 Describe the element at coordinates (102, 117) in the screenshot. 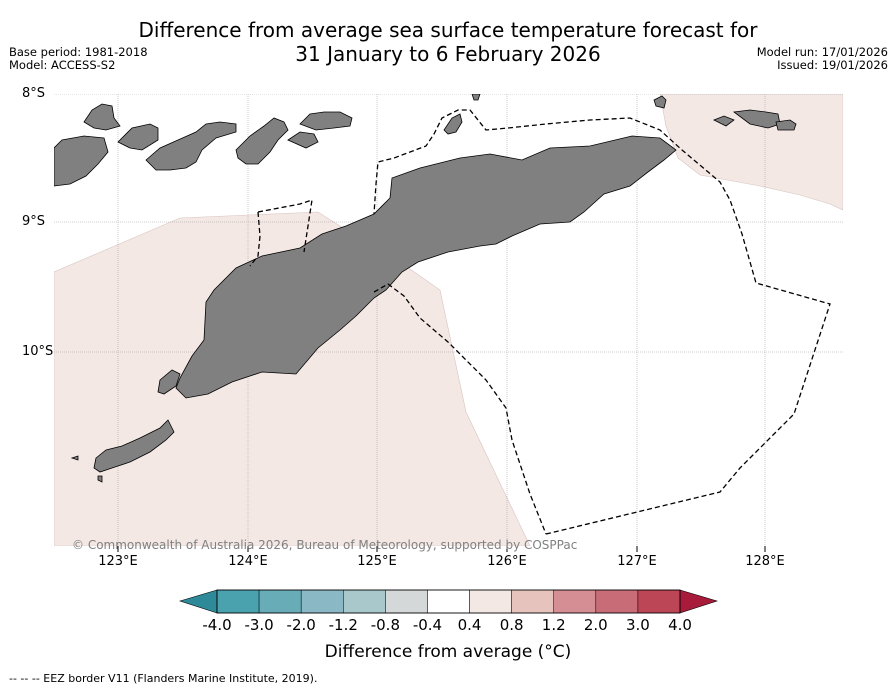

I see `pantar-island` at that location.